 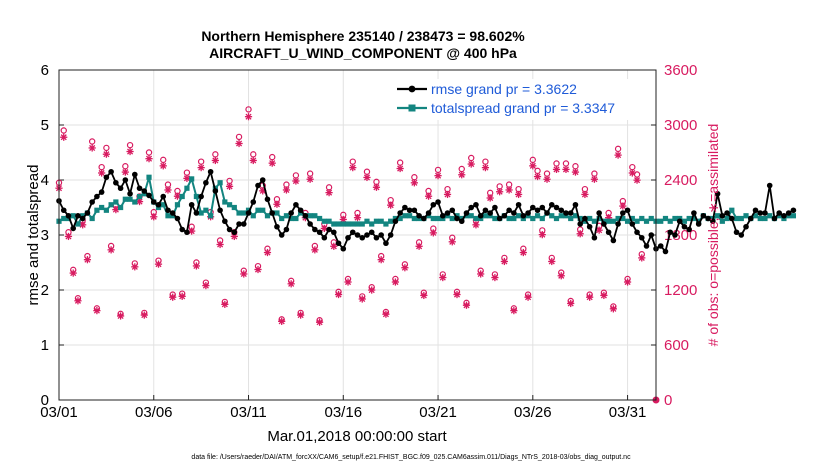 What do you see at coordinates (680, 290) in the screenshot?
I see `y-right-tick-label: 1200` at bounding box center [680, 290].